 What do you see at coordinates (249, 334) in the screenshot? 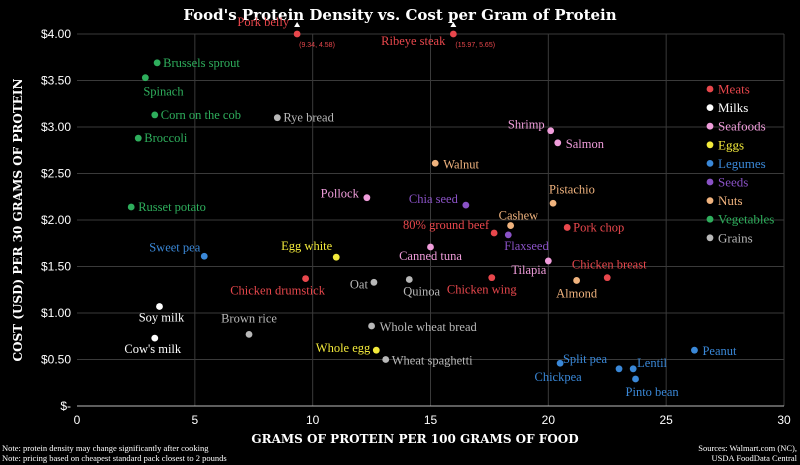
I see `point-brown-rice` at bounding box center [249, 334].